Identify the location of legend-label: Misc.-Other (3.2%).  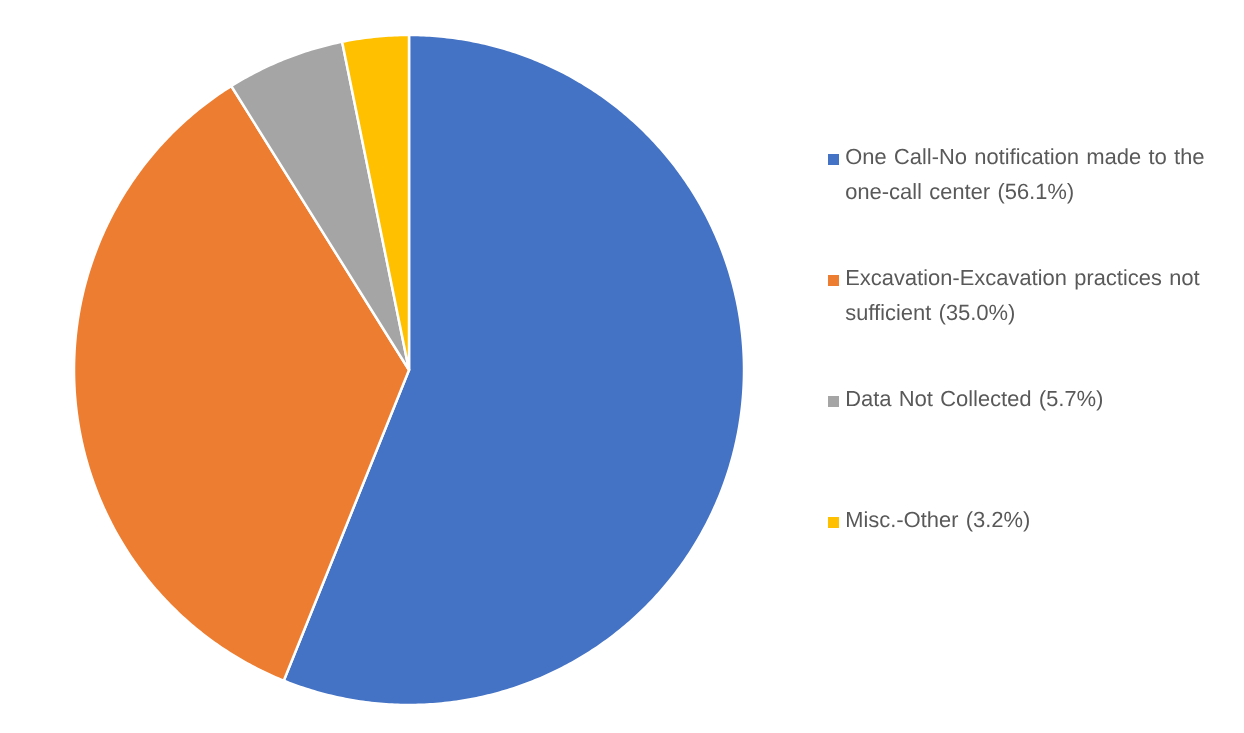
(938, 521).